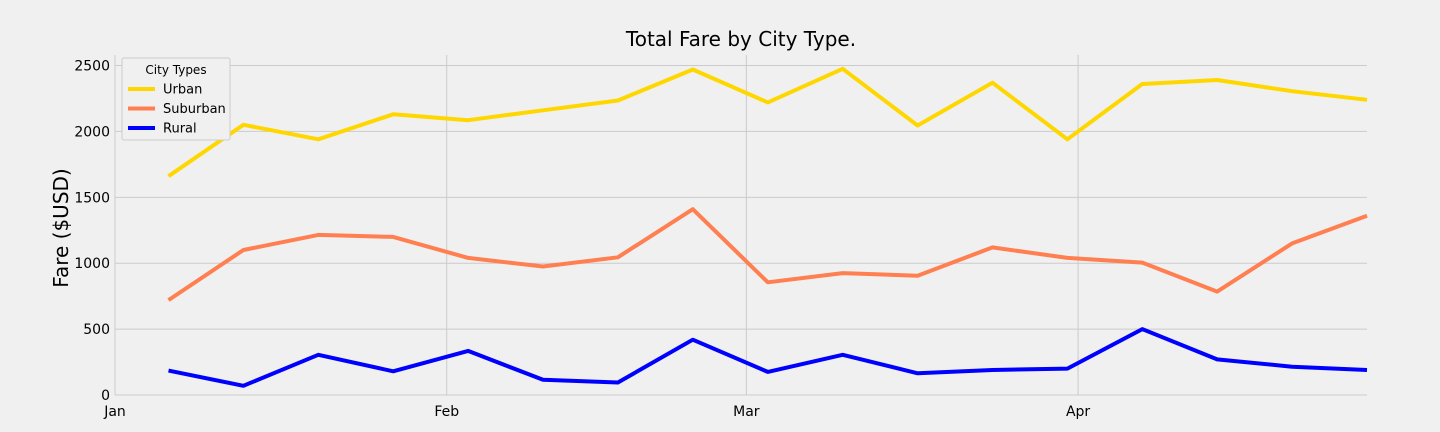 The height and width of the screenshot is (432, 1440). I want to click on x-tick-label: Apr, so click(1078, 412).